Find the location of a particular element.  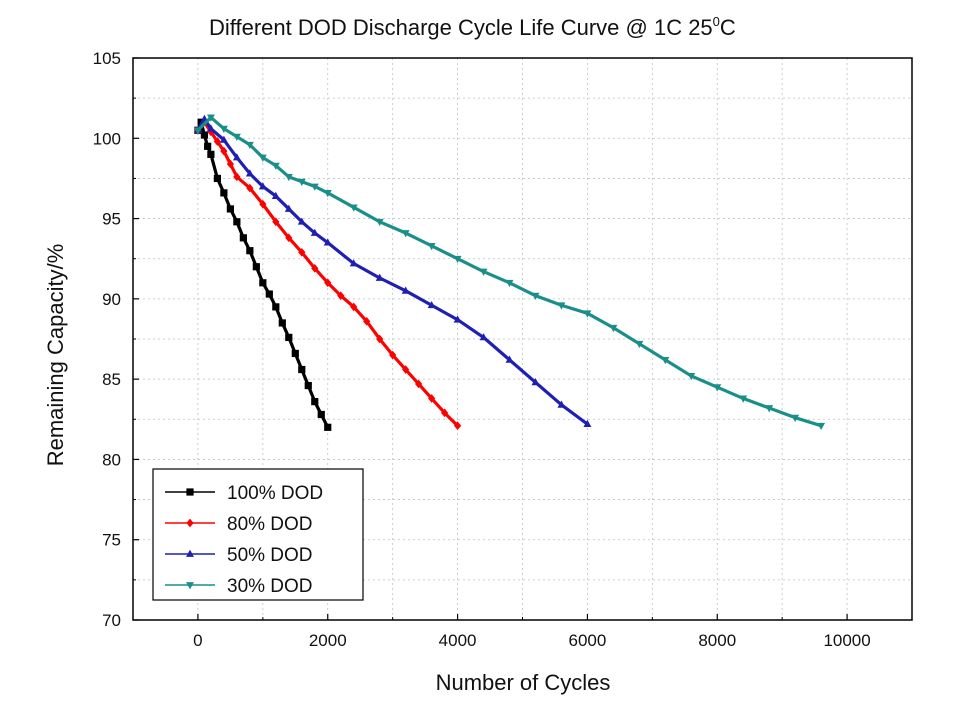

legend-label: 50% DOD is located at coordinates (270, 555).